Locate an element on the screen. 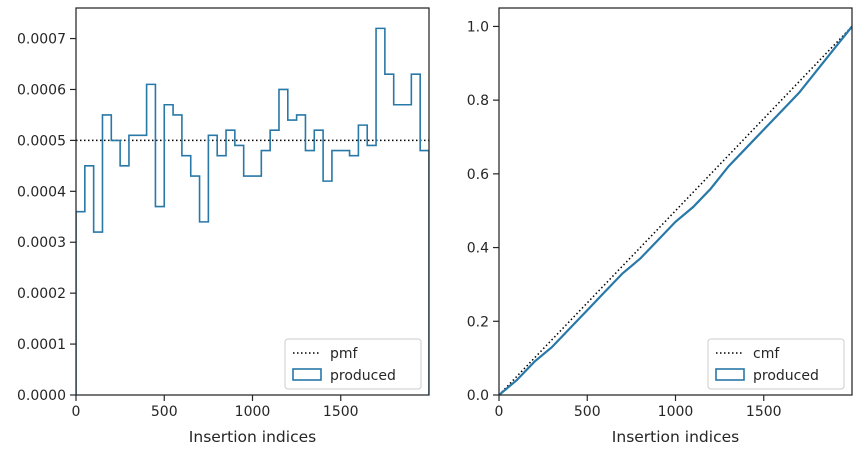 The width and height of the screenshot is (861, 457). y-tick-label: 0.0000 is located at coordinates (41, 396).